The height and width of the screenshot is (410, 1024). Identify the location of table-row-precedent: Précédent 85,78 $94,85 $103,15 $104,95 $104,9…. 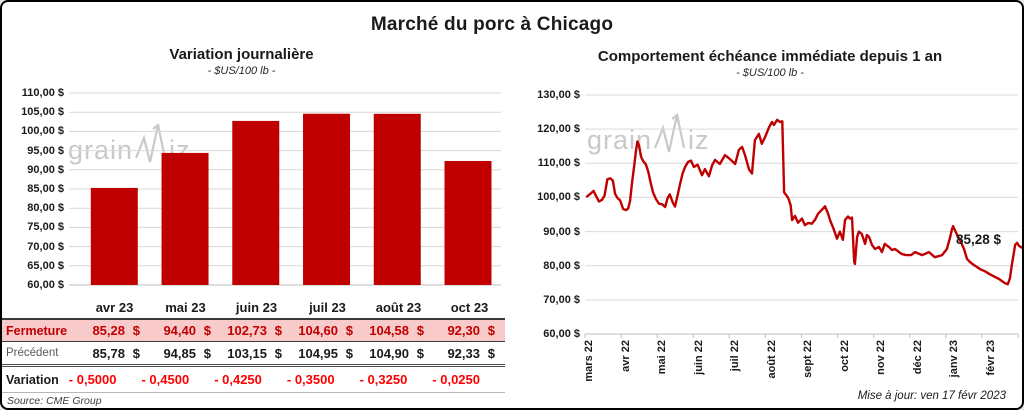
(253, 354).